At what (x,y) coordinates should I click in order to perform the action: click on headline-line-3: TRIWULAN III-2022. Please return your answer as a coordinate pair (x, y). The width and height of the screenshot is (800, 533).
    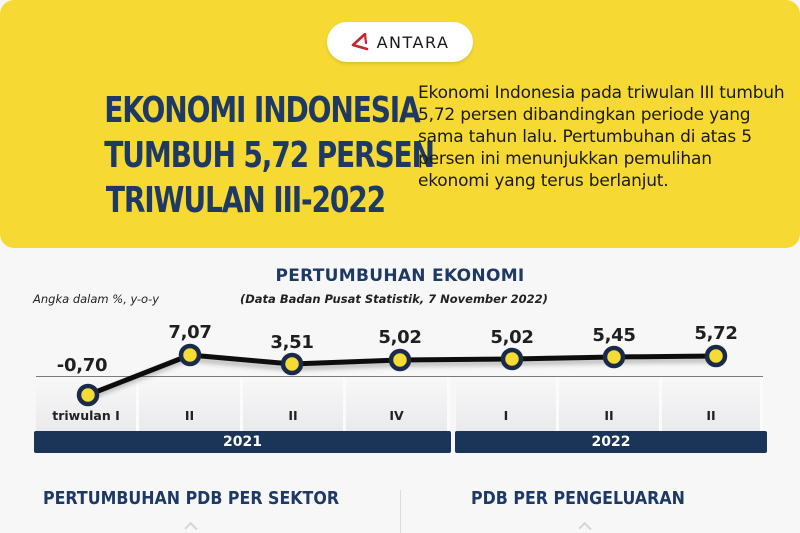
    Looking at the image, I should click on (245, 200).